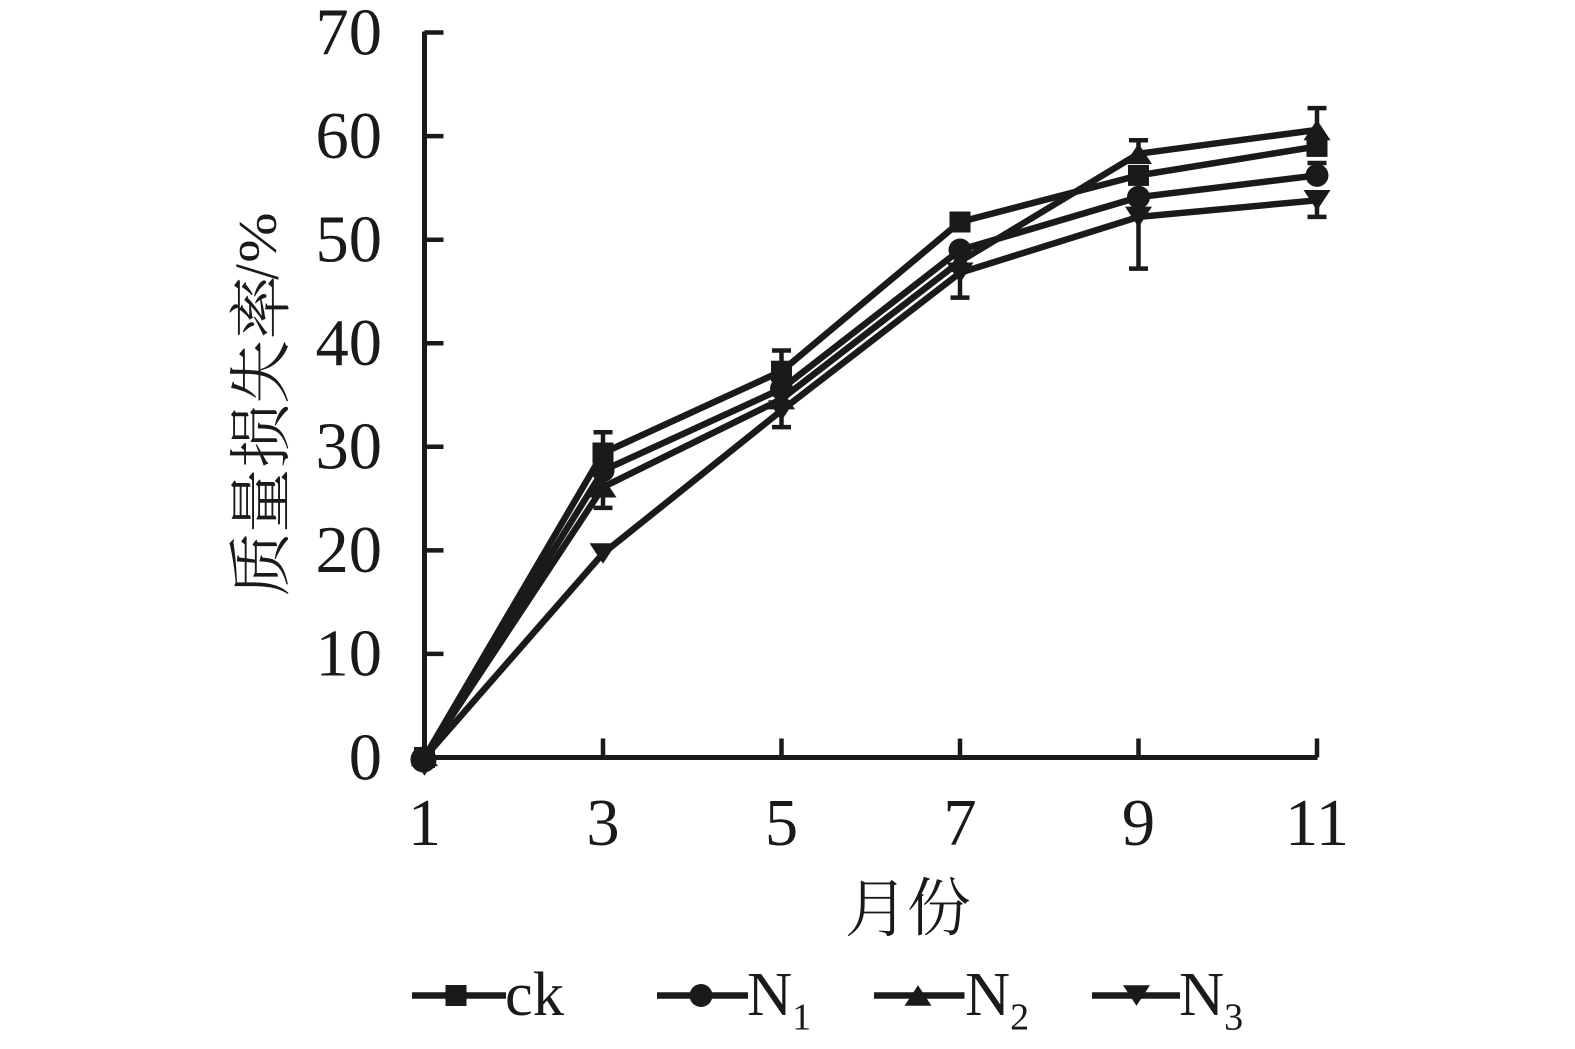  What do you see at coordinates (535, 994) in the screenshot?
I see `svg-text: ck` at bounding box center [535, 994].